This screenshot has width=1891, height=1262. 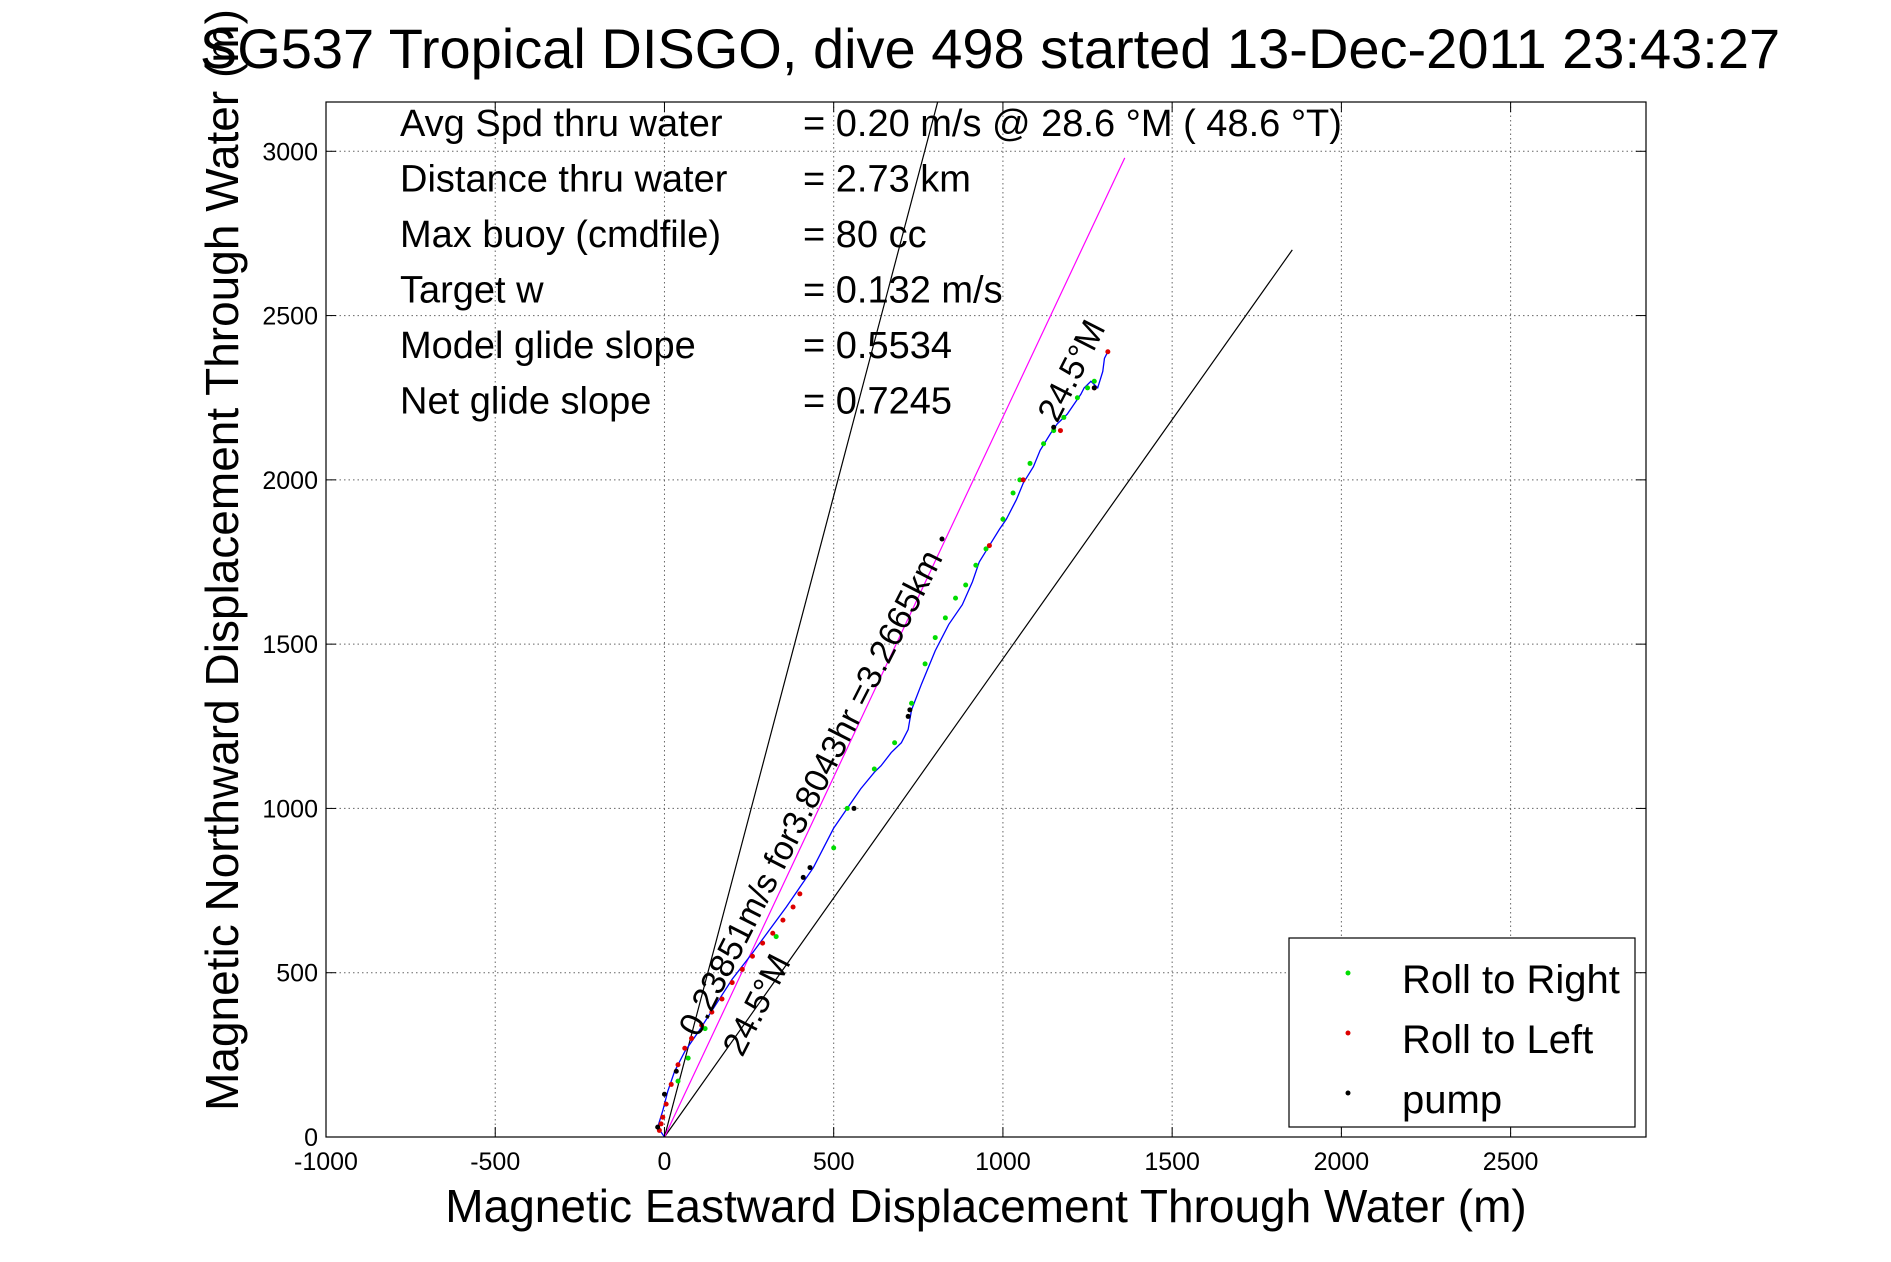 What do you see at coordinates (877, 402) in the screenshot?
I see `info-value: = 0.7245` at bounding box center [877, 402].